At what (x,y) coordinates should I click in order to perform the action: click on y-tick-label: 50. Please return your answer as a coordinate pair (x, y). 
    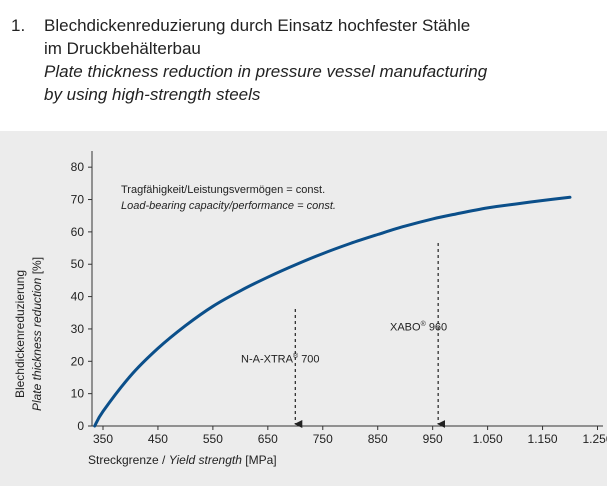
    Looking at the image, I should click on (78, 264).